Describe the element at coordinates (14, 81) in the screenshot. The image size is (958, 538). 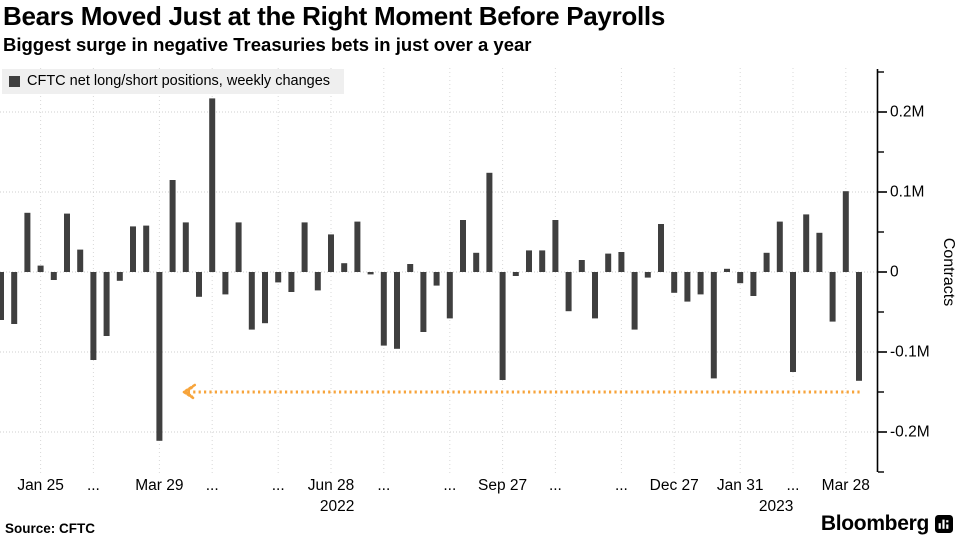
I see `legend-swatch-icon` at that location.